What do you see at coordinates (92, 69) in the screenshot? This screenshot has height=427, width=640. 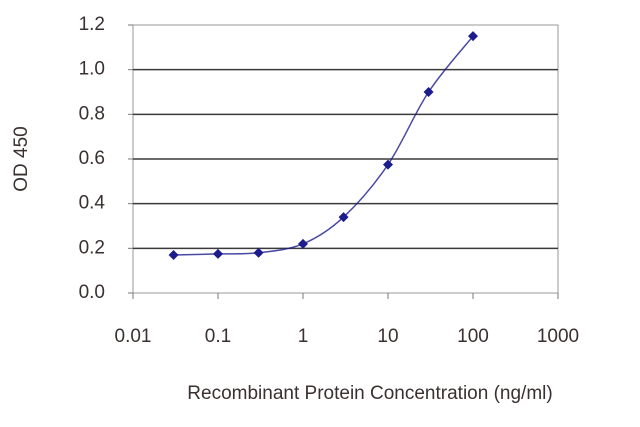 I see `y-tick-label: 1.0` at bounding box center [92, 69].